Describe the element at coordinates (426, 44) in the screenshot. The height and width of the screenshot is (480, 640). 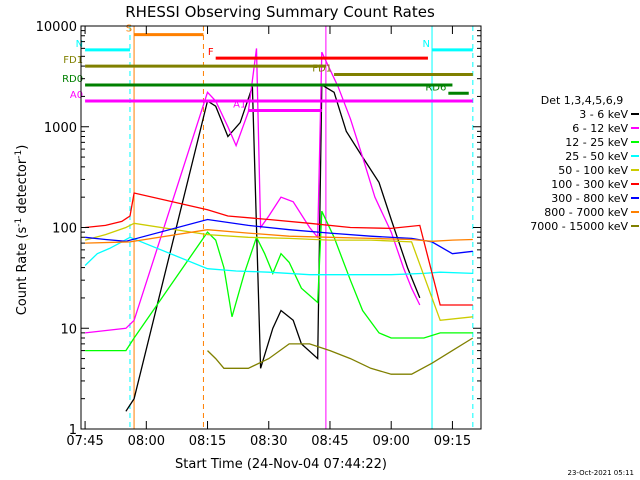
I see `segment-label-2: N` at that location.